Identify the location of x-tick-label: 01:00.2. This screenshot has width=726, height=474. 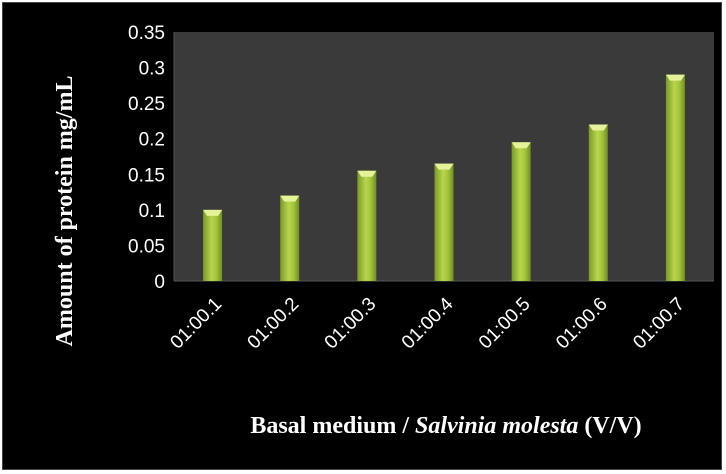
(274, 324).